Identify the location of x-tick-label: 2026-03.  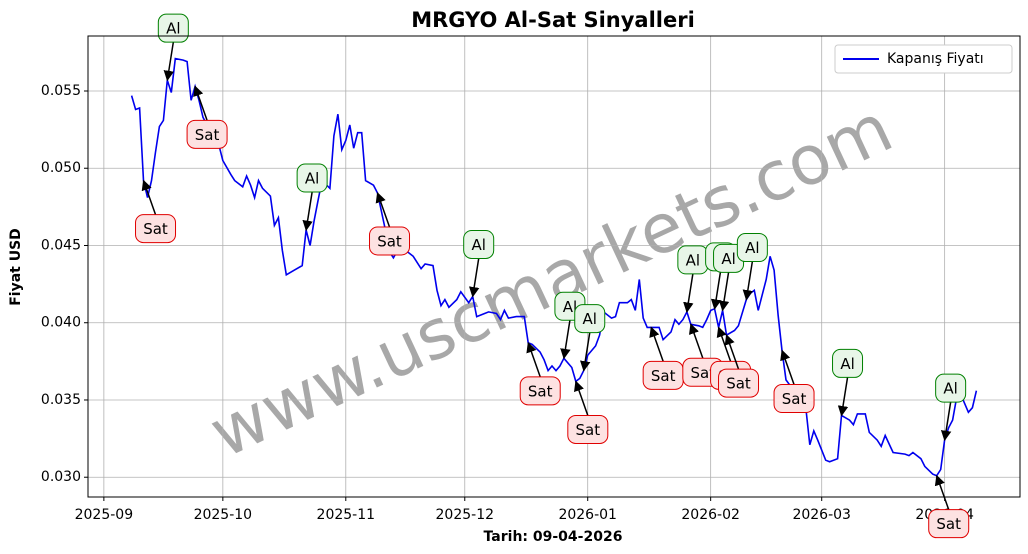
(821, 515).